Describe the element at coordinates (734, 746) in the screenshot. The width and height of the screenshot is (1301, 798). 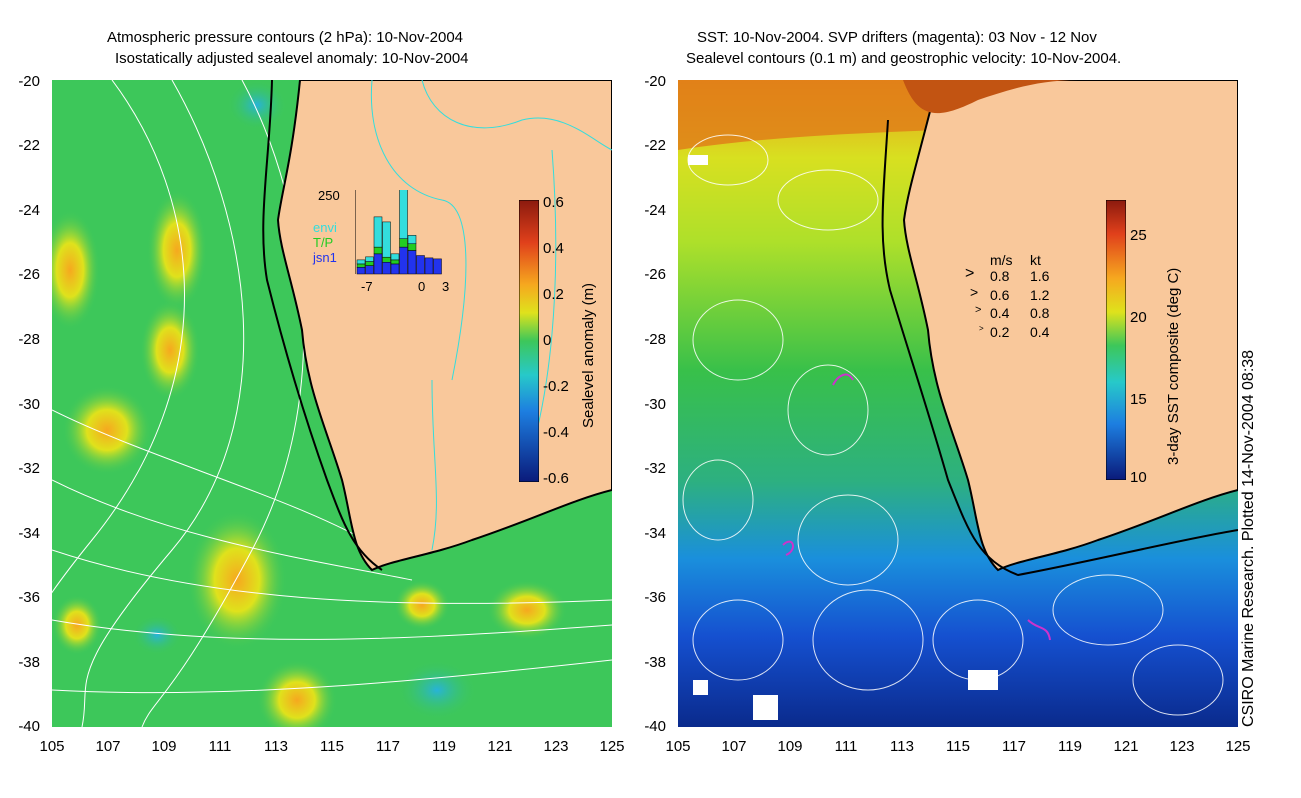
I see `right-xtick: 107` at that location.